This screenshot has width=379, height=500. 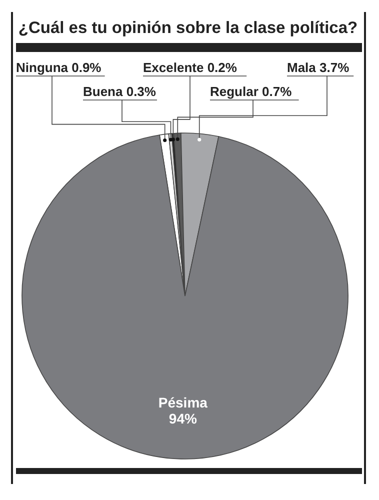 What do you see at coordinates (318, 67) in the screenshot?
I see `slice-label: Mala 3.7%` at bounding box center [318, 67].